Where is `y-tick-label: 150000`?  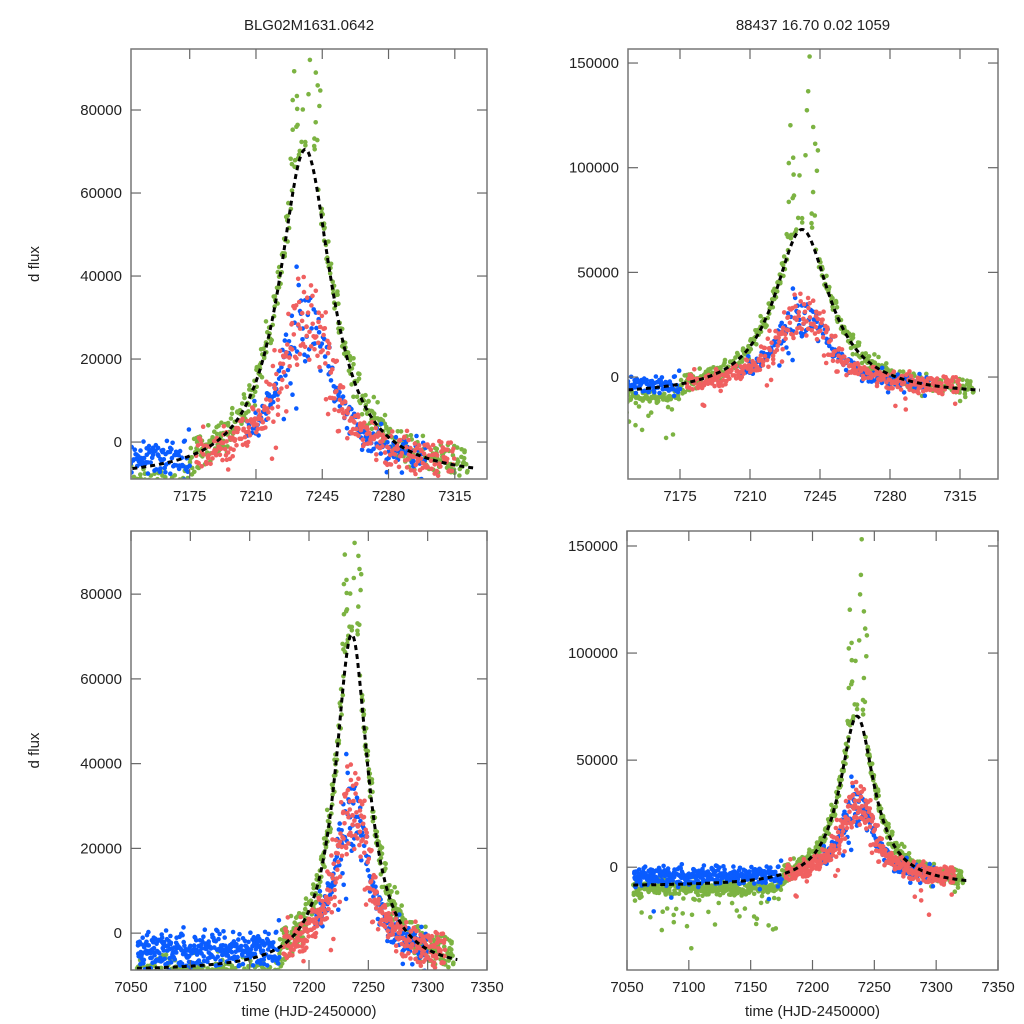 y-tick-label: 150000 is located at coordinates (594, 63).